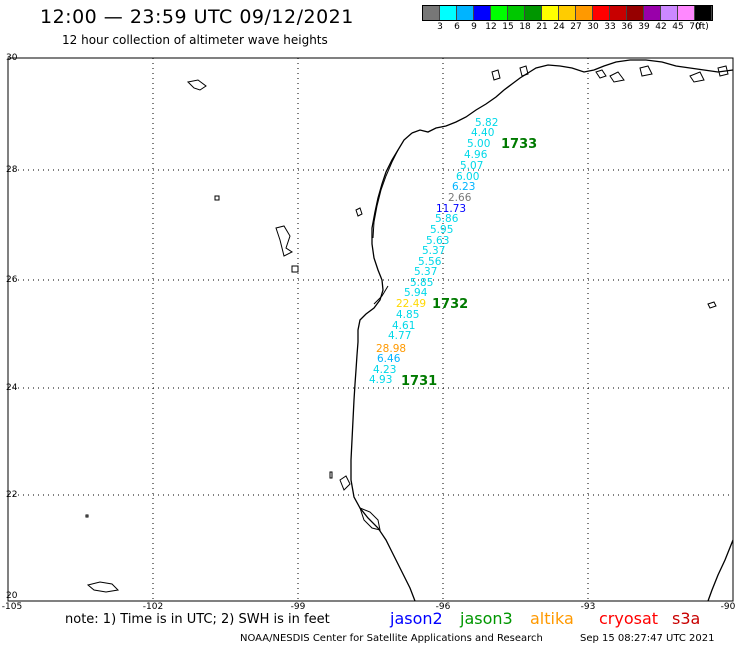 The image size is (740, 650). What do you see at coordinates (627, 27) in the screenshot?
I see `colorbar-label: 36` at bounding box center [627, 27].